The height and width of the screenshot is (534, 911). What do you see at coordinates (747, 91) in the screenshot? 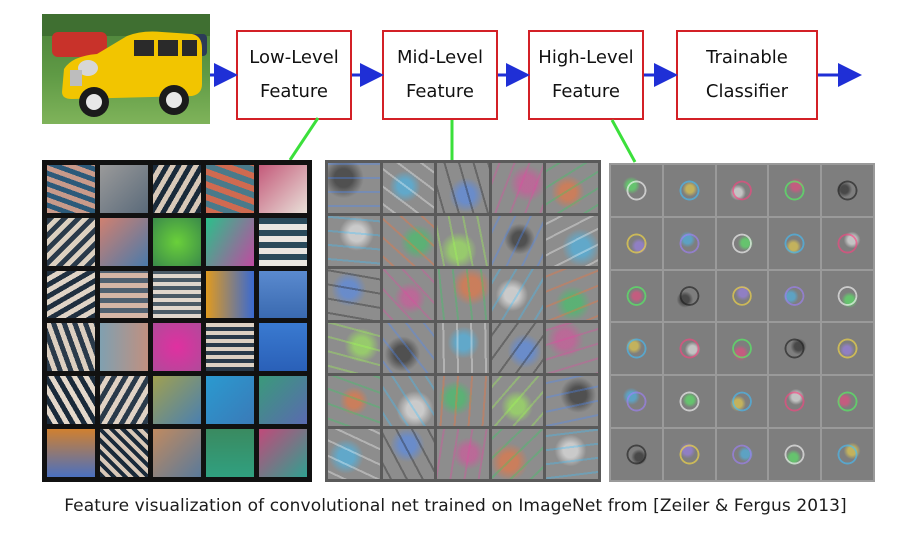
I see `stage-label-line2: Classifier` at bounding box center [747, 91].